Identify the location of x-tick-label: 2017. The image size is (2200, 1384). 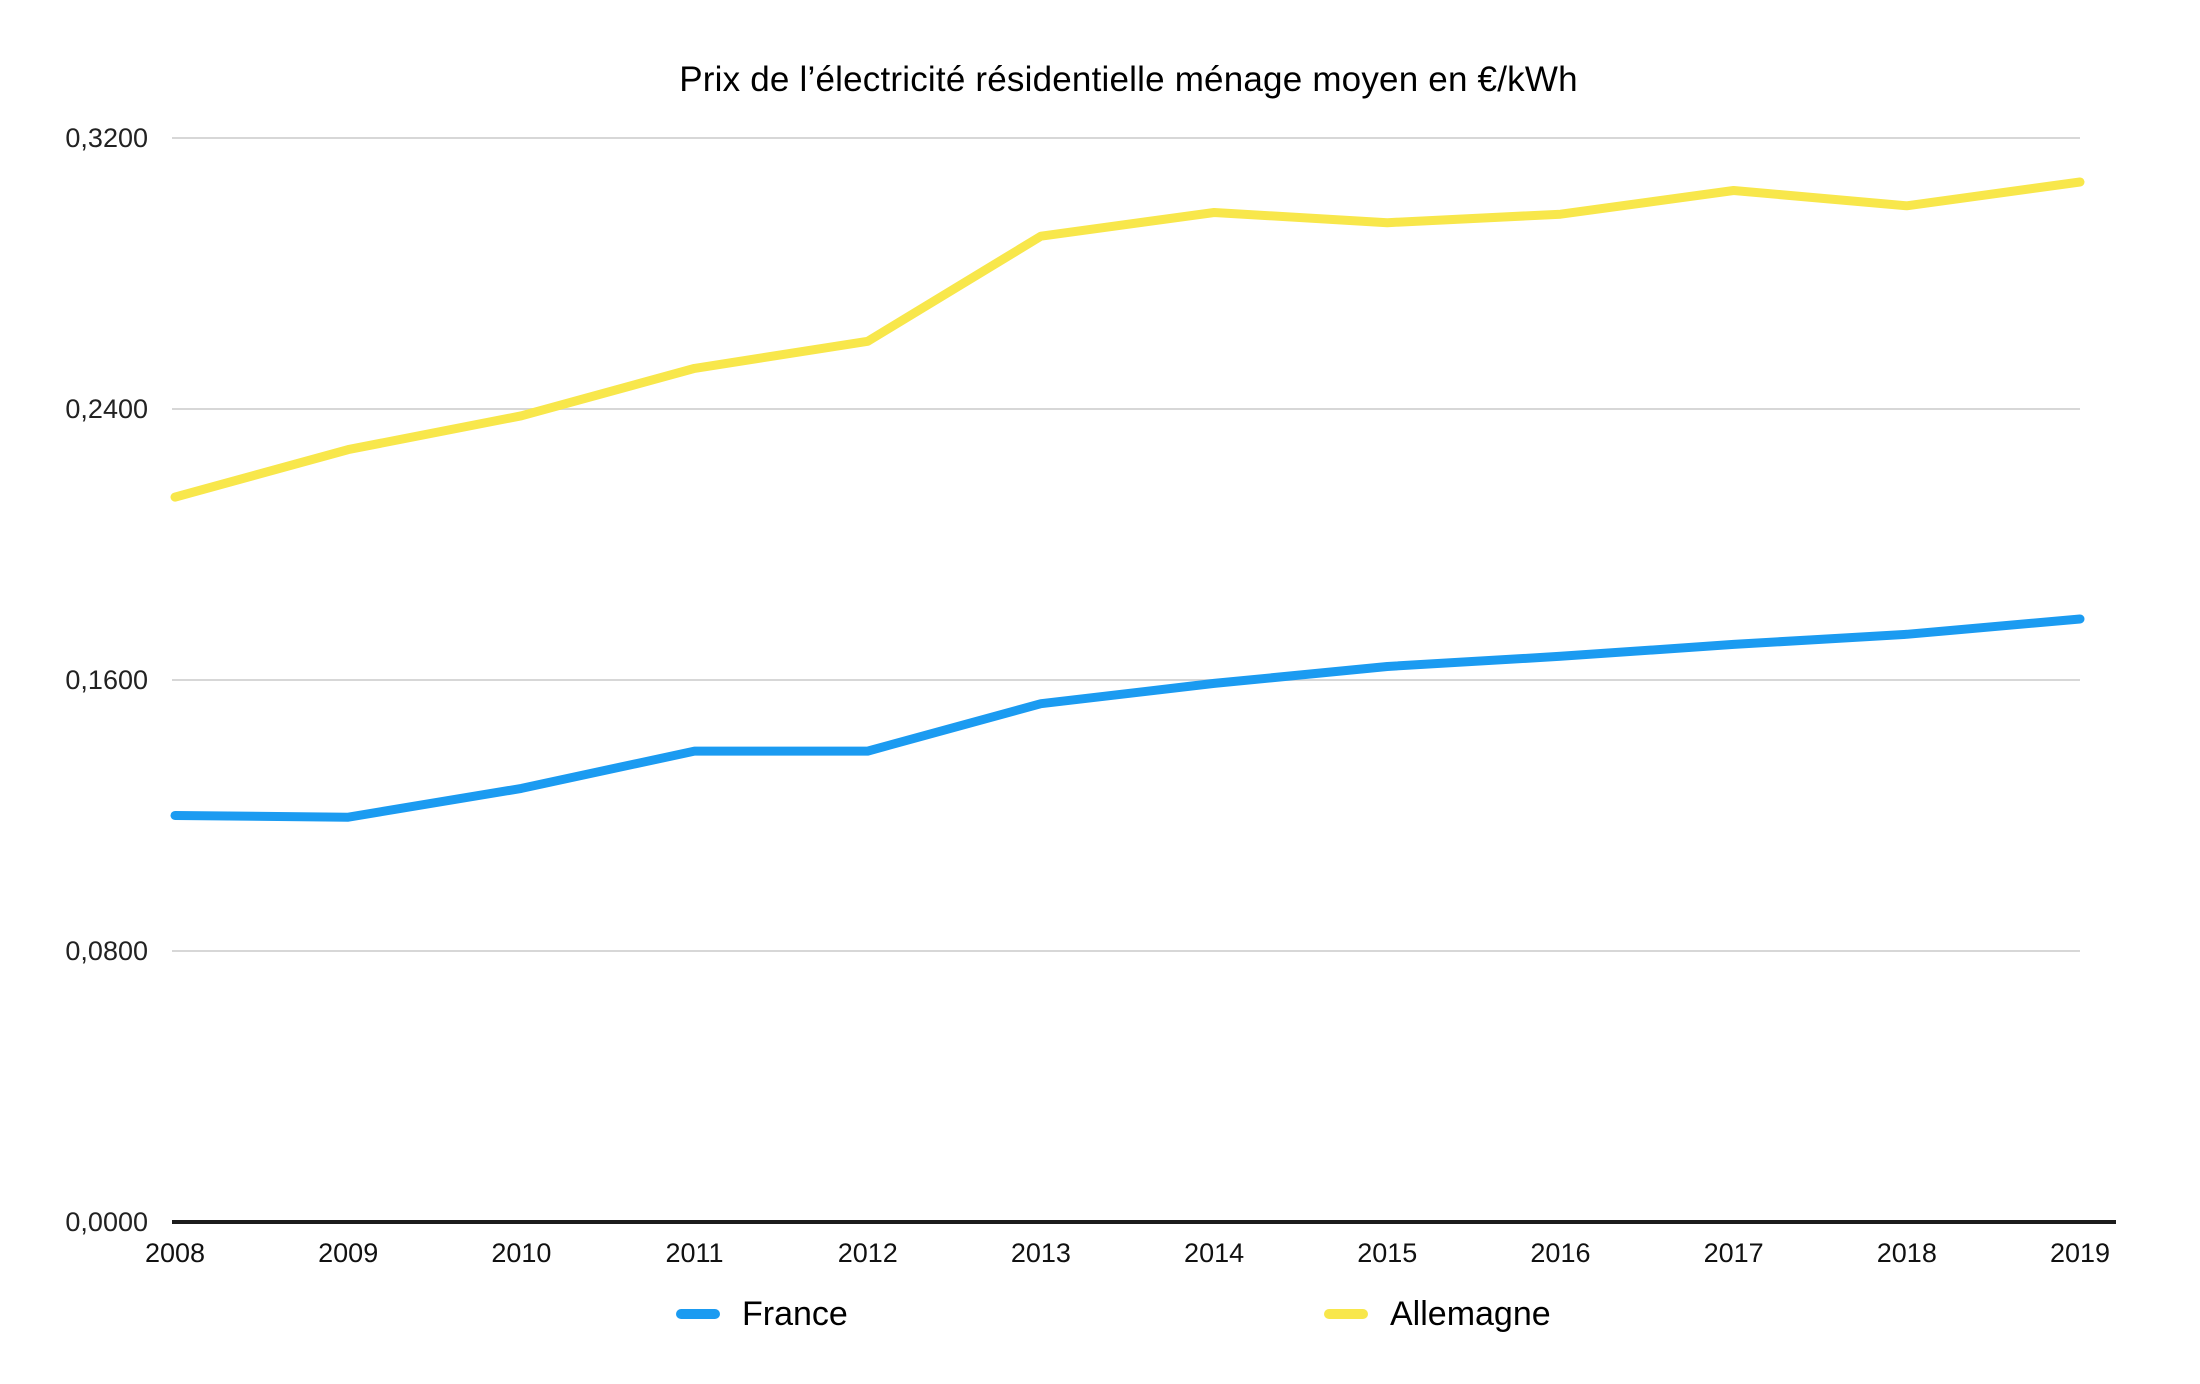
(1734, 1253).